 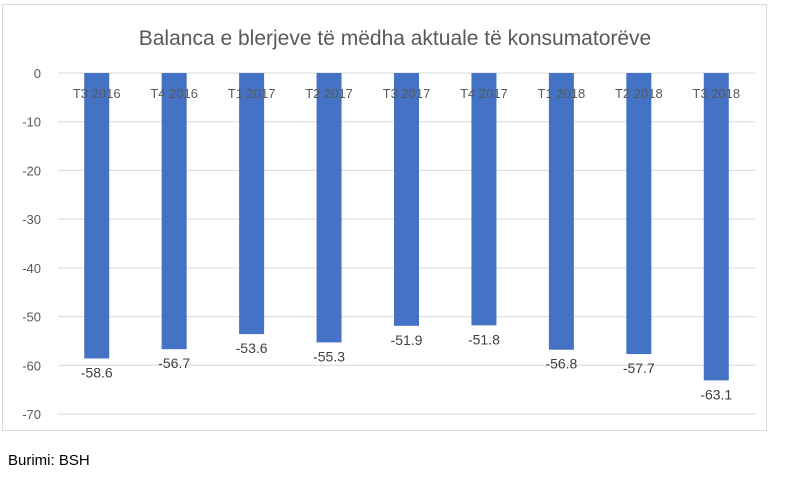 I want to click on y-tick-label: -60, so click(x=31, y=365).